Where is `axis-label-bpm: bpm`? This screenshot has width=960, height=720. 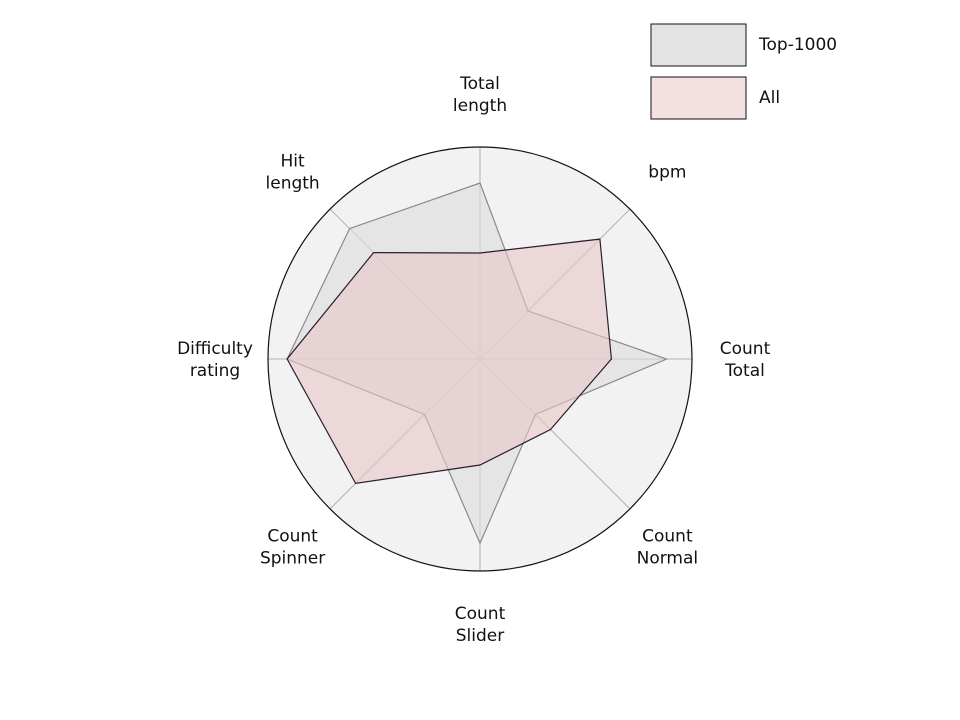 axis-label-bpm: bpm is located at coordinates (667, 173).